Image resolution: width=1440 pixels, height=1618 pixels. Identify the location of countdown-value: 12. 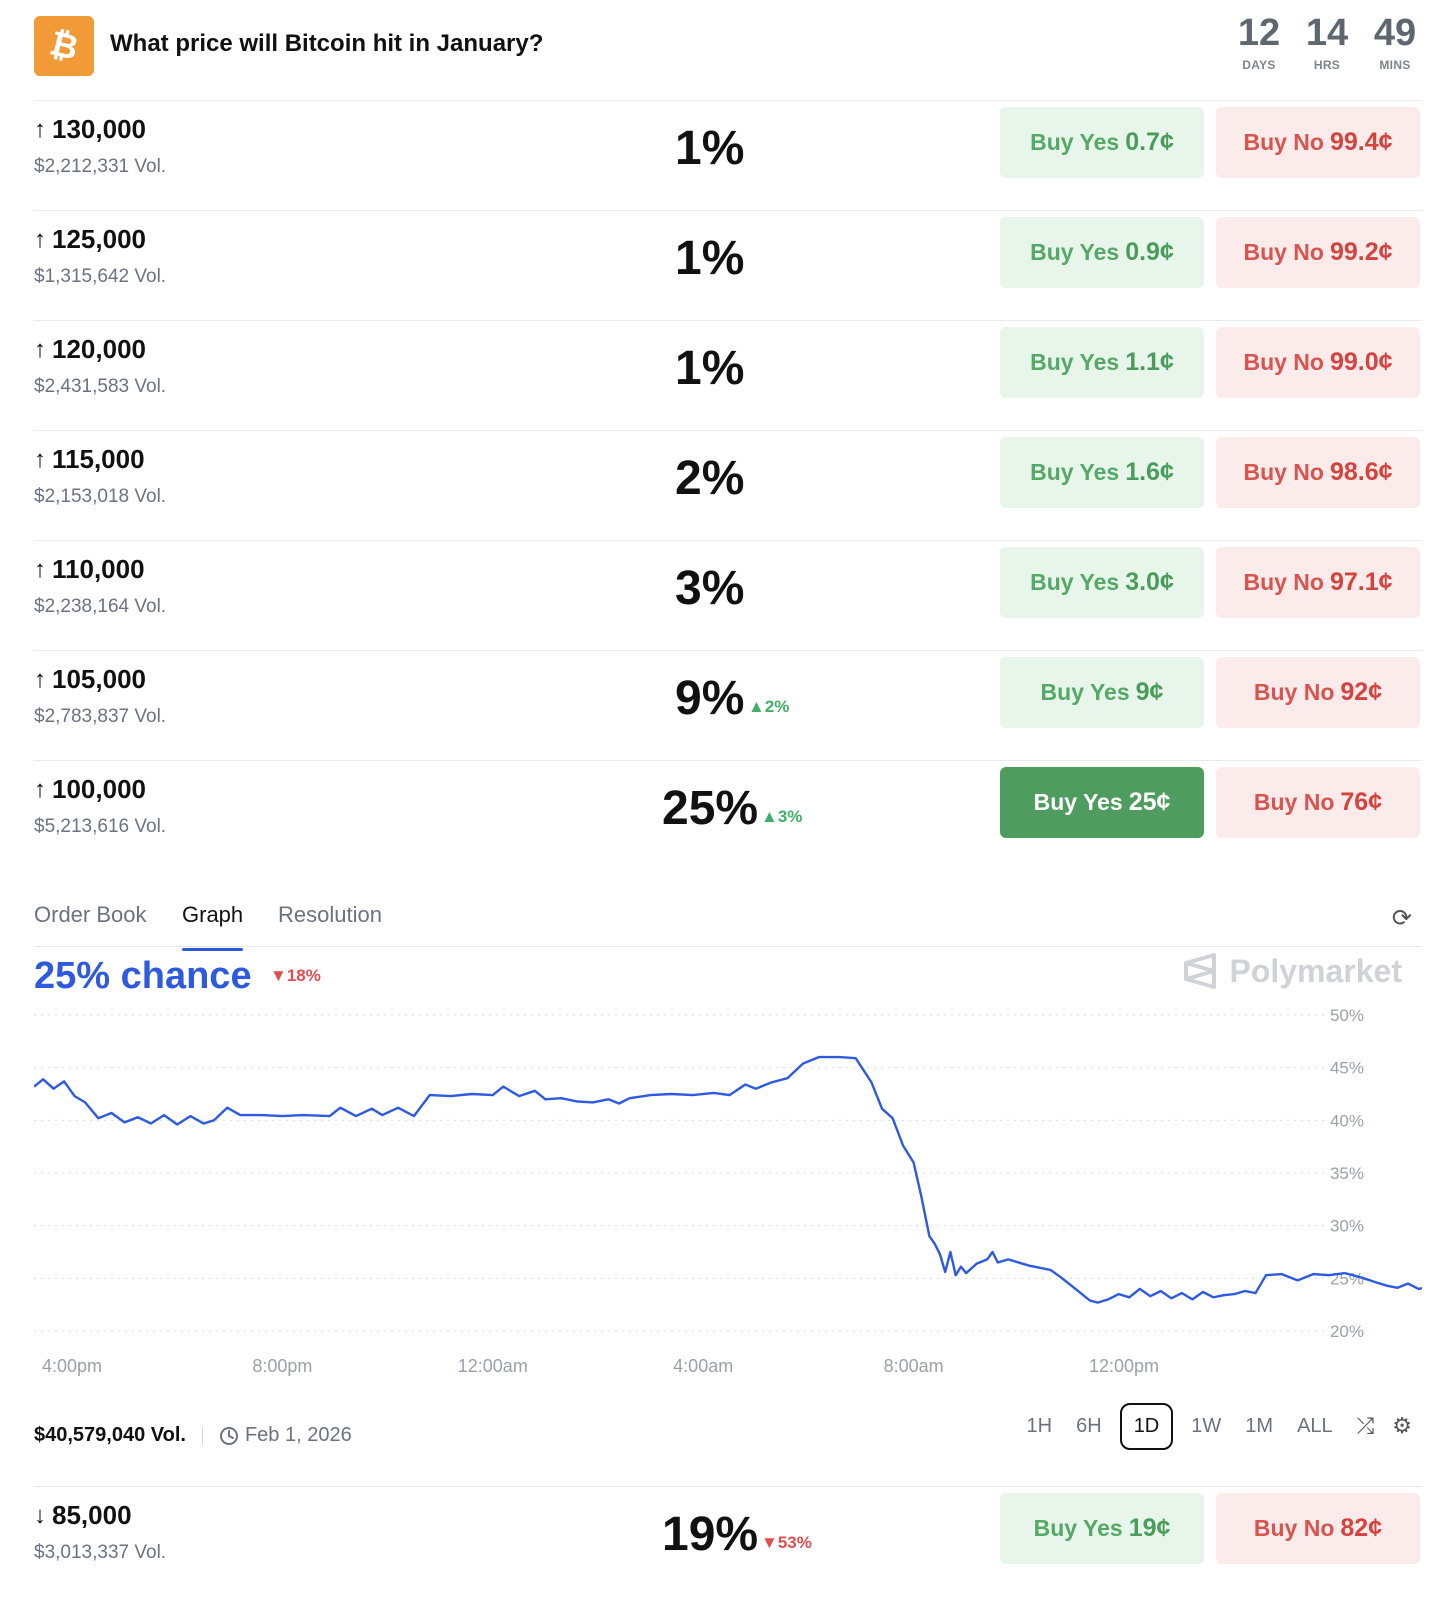
(1259, 33).